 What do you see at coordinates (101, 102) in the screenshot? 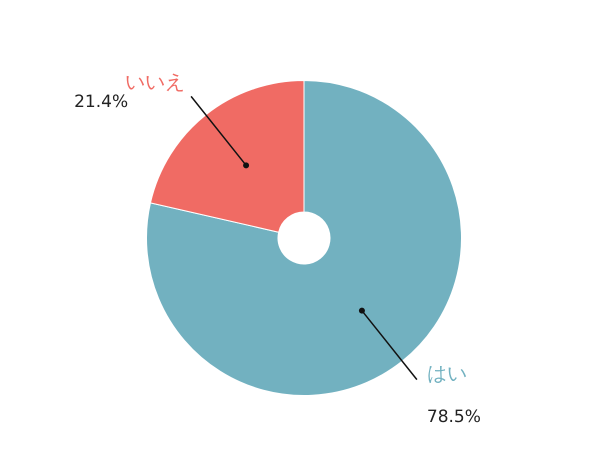
I see `data-label: 21.4%` at bounding box center [101, 102].